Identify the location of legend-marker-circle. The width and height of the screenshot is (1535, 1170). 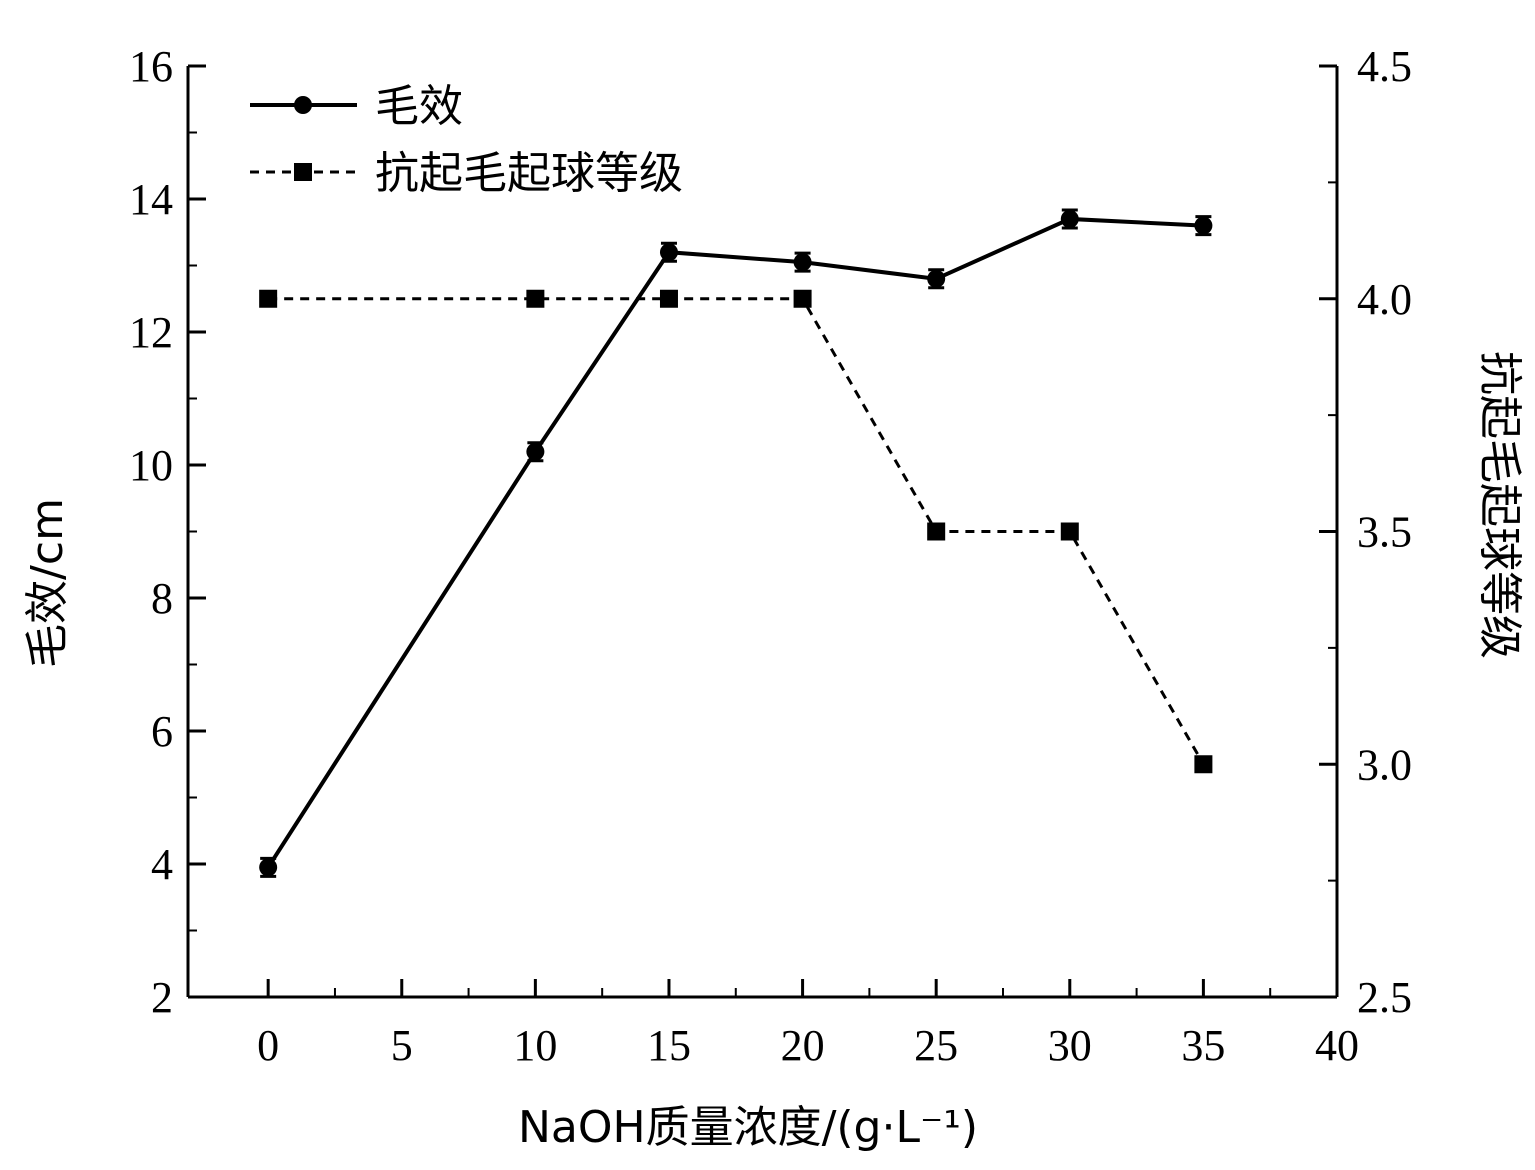
(303, 105).